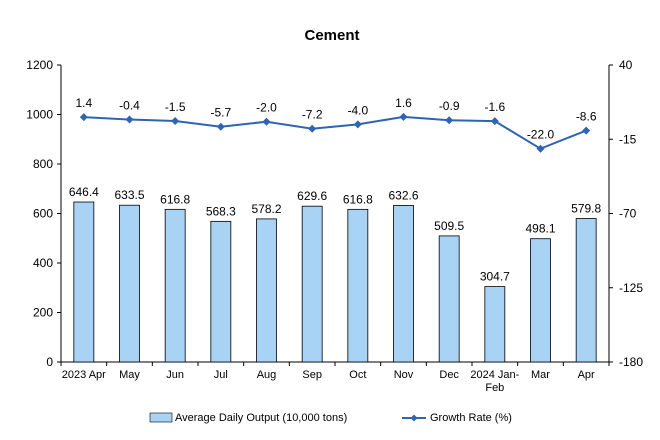  What do you see at coordinates (49, 362) in the screenshot?
I see `y-left-tick-label: 0` at bounding box center [49, 362].